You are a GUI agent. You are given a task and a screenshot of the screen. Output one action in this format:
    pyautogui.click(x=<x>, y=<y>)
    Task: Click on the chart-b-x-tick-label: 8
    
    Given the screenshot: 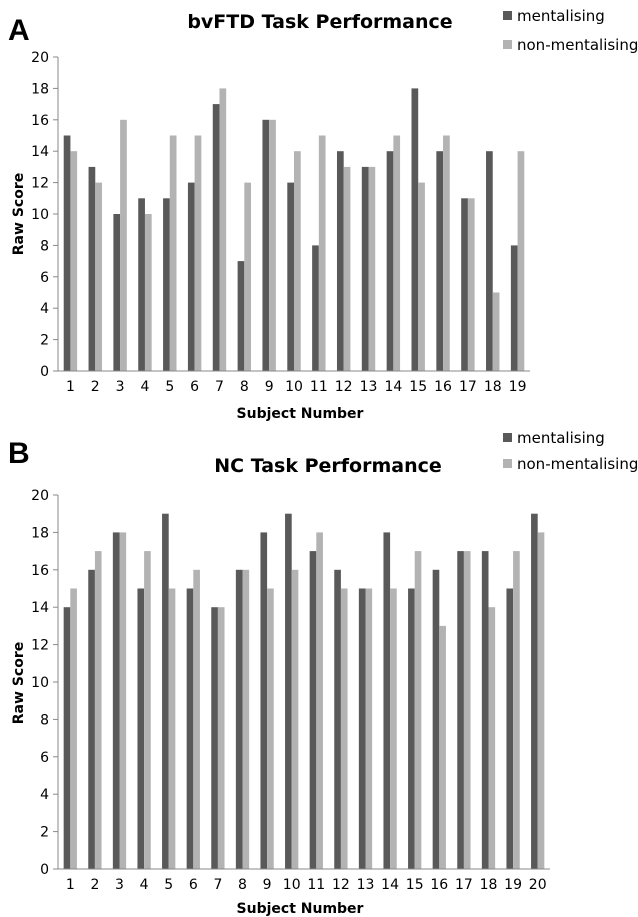 What is the action you would take?
    pyautogui.click(x=242, y=885)
    